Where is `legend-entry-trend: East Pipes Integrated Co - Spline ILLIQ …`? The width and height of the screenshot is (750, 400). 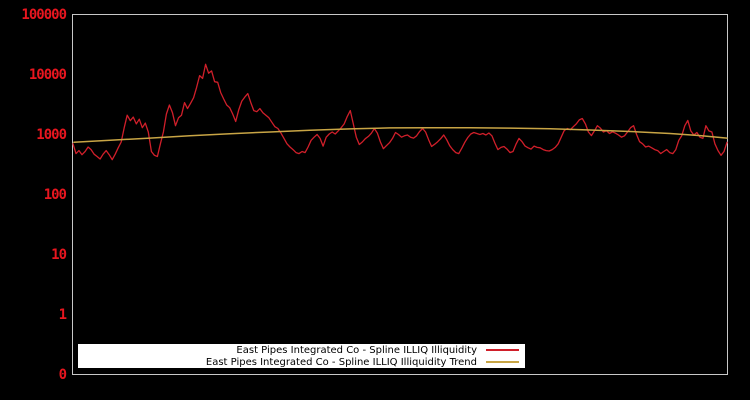 legend-entry-trend: East Pipes Integrated Co - Spline ILLIQ … is located at coordinates (301, 362).